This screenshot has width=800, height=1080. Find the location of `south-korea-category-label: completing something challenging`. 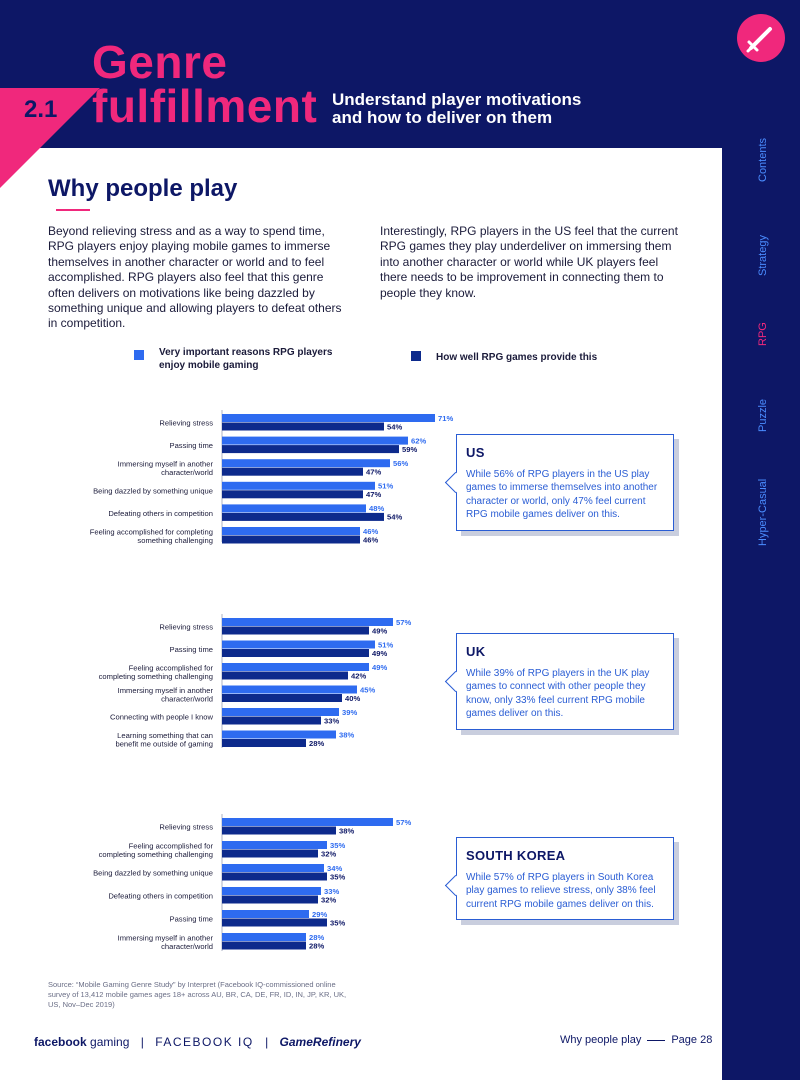

south-korea-category-label: completing something challenging is located at coordinates (156, 854).